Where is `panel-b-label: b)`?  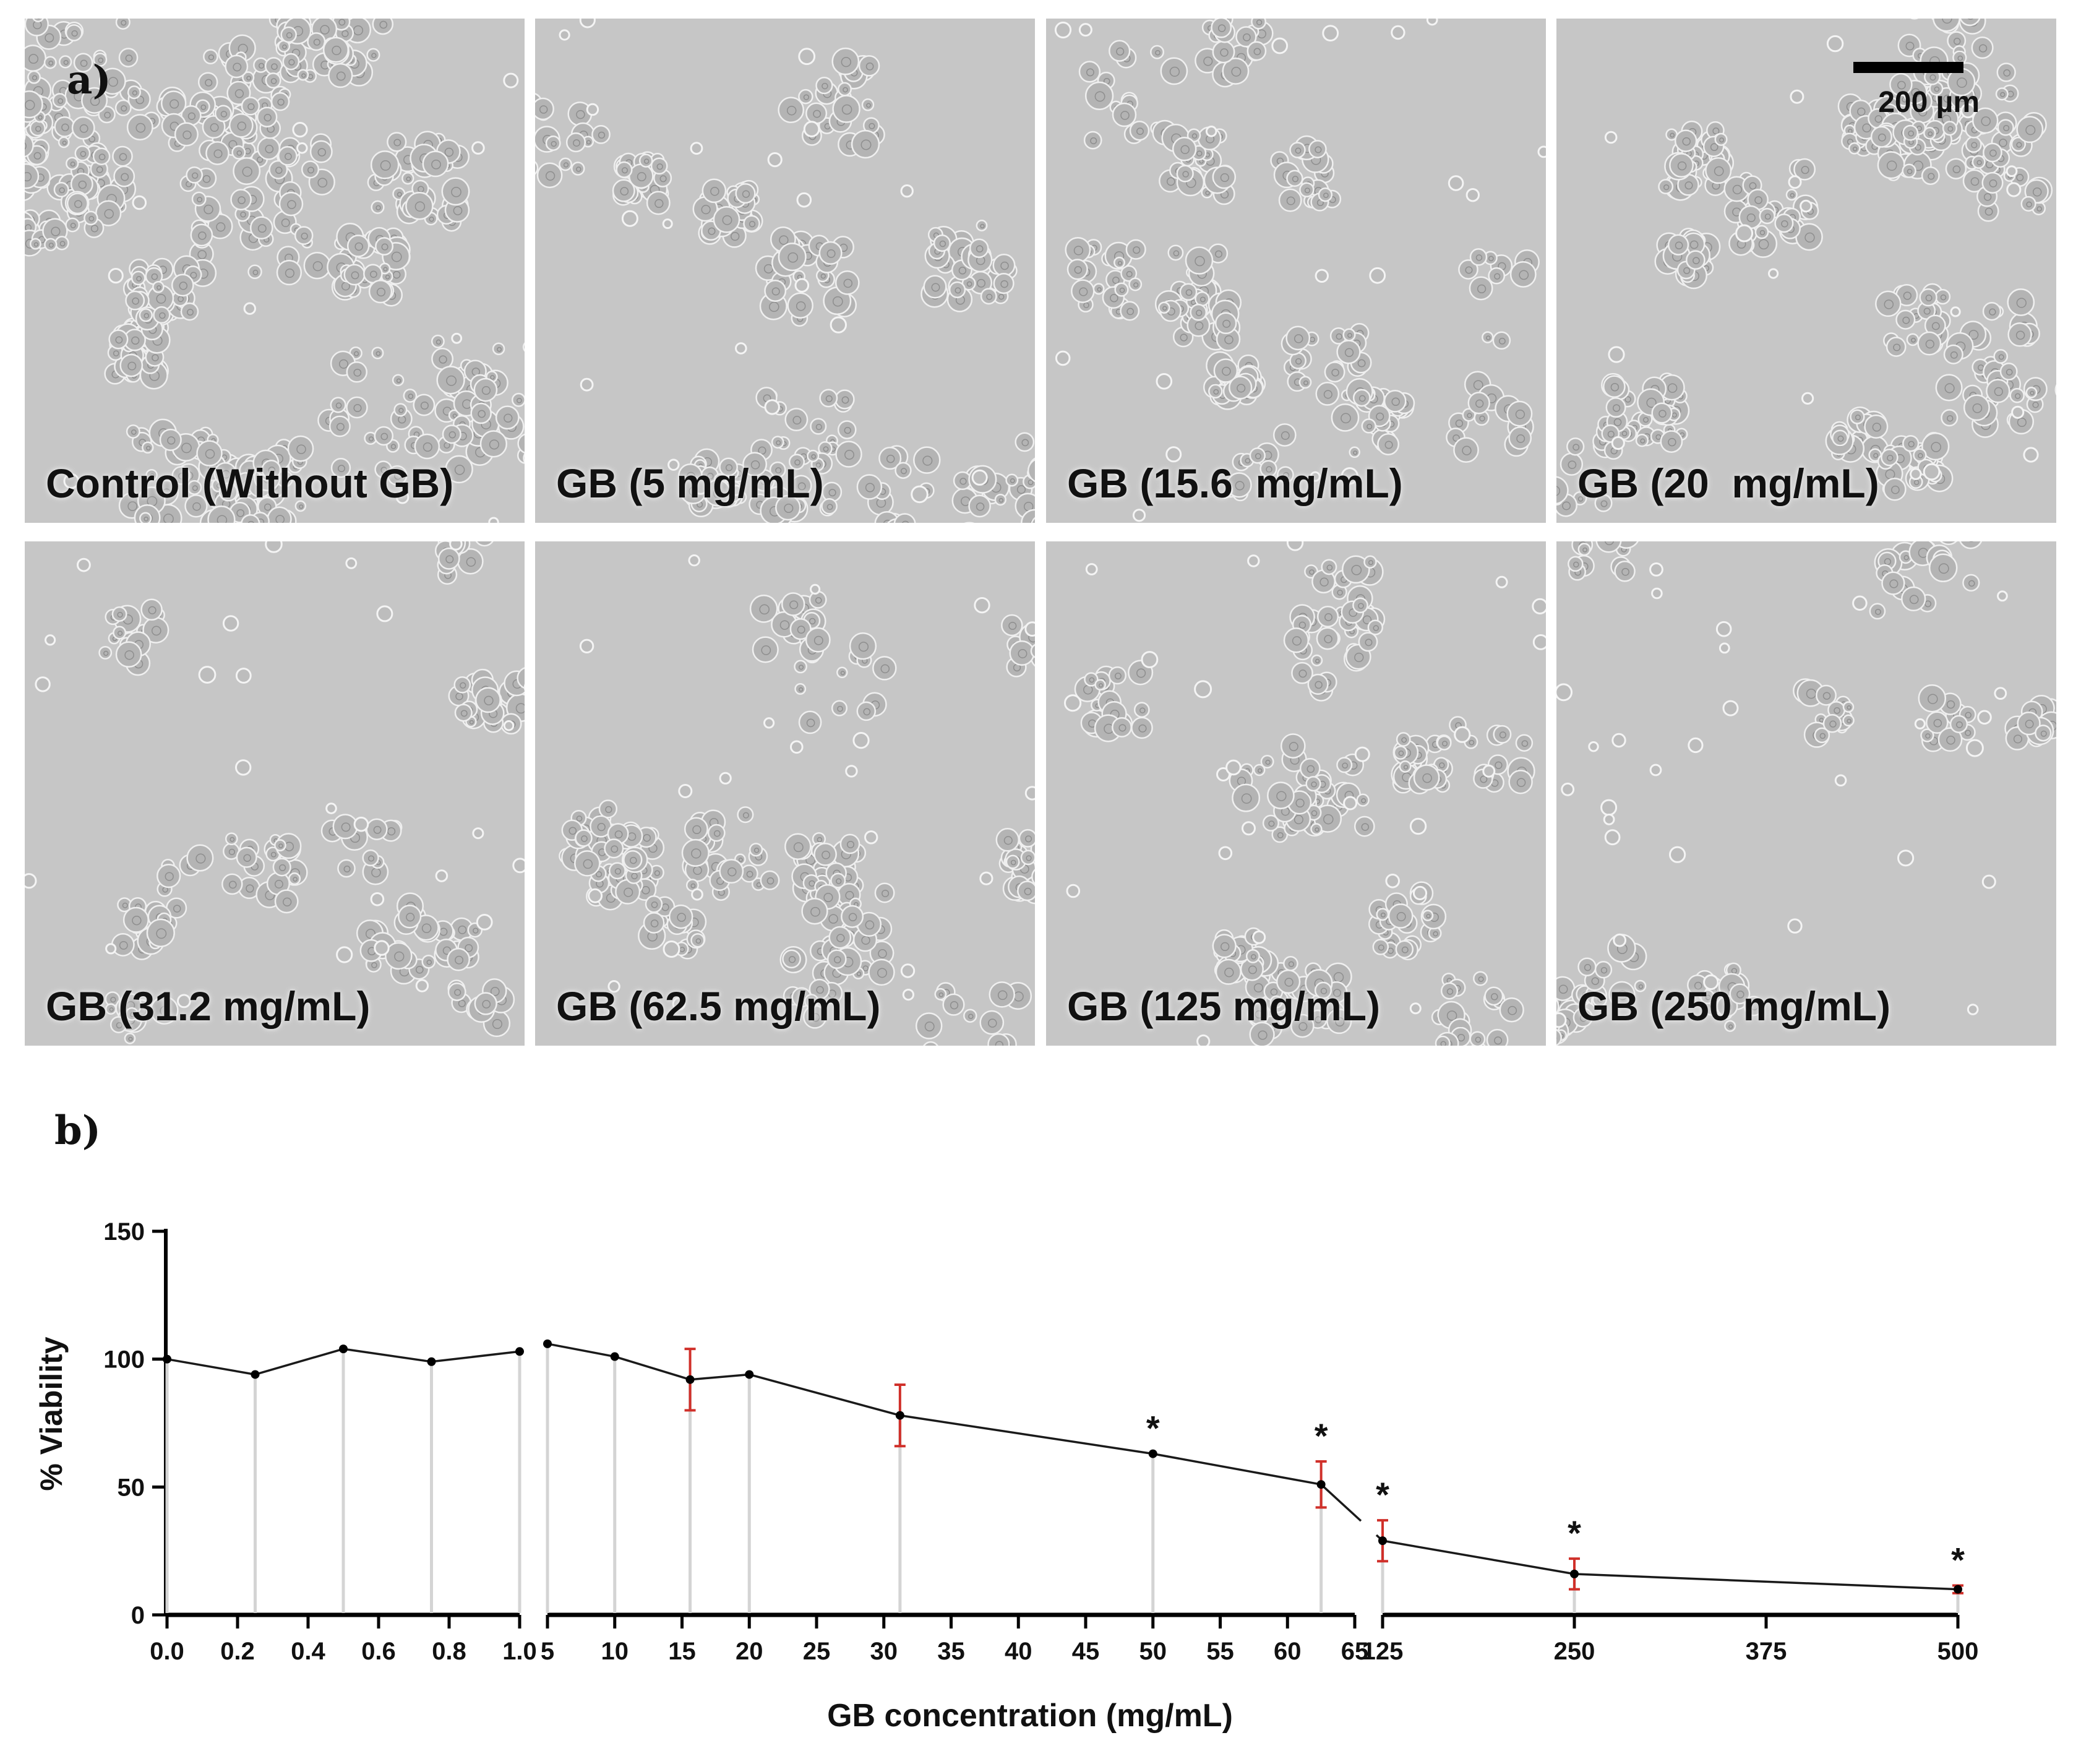 panel-b-label: b) is located at coordinates (77, 1131).